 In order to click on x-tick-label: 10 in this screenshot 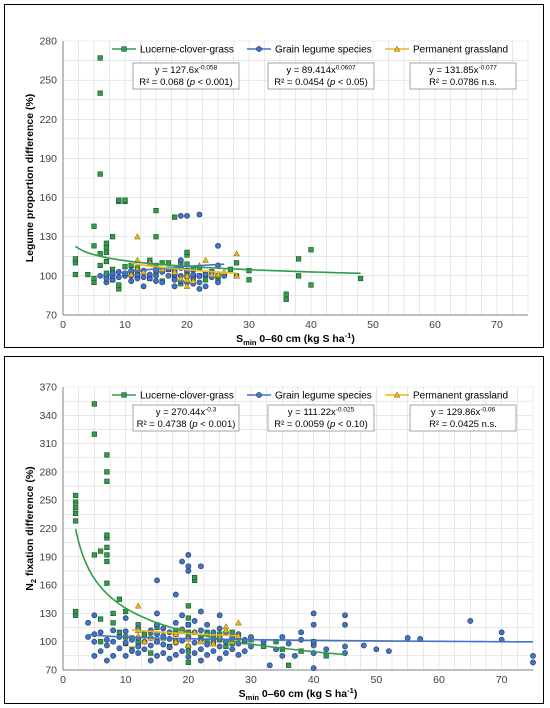, I will do `click(126, 680)`.